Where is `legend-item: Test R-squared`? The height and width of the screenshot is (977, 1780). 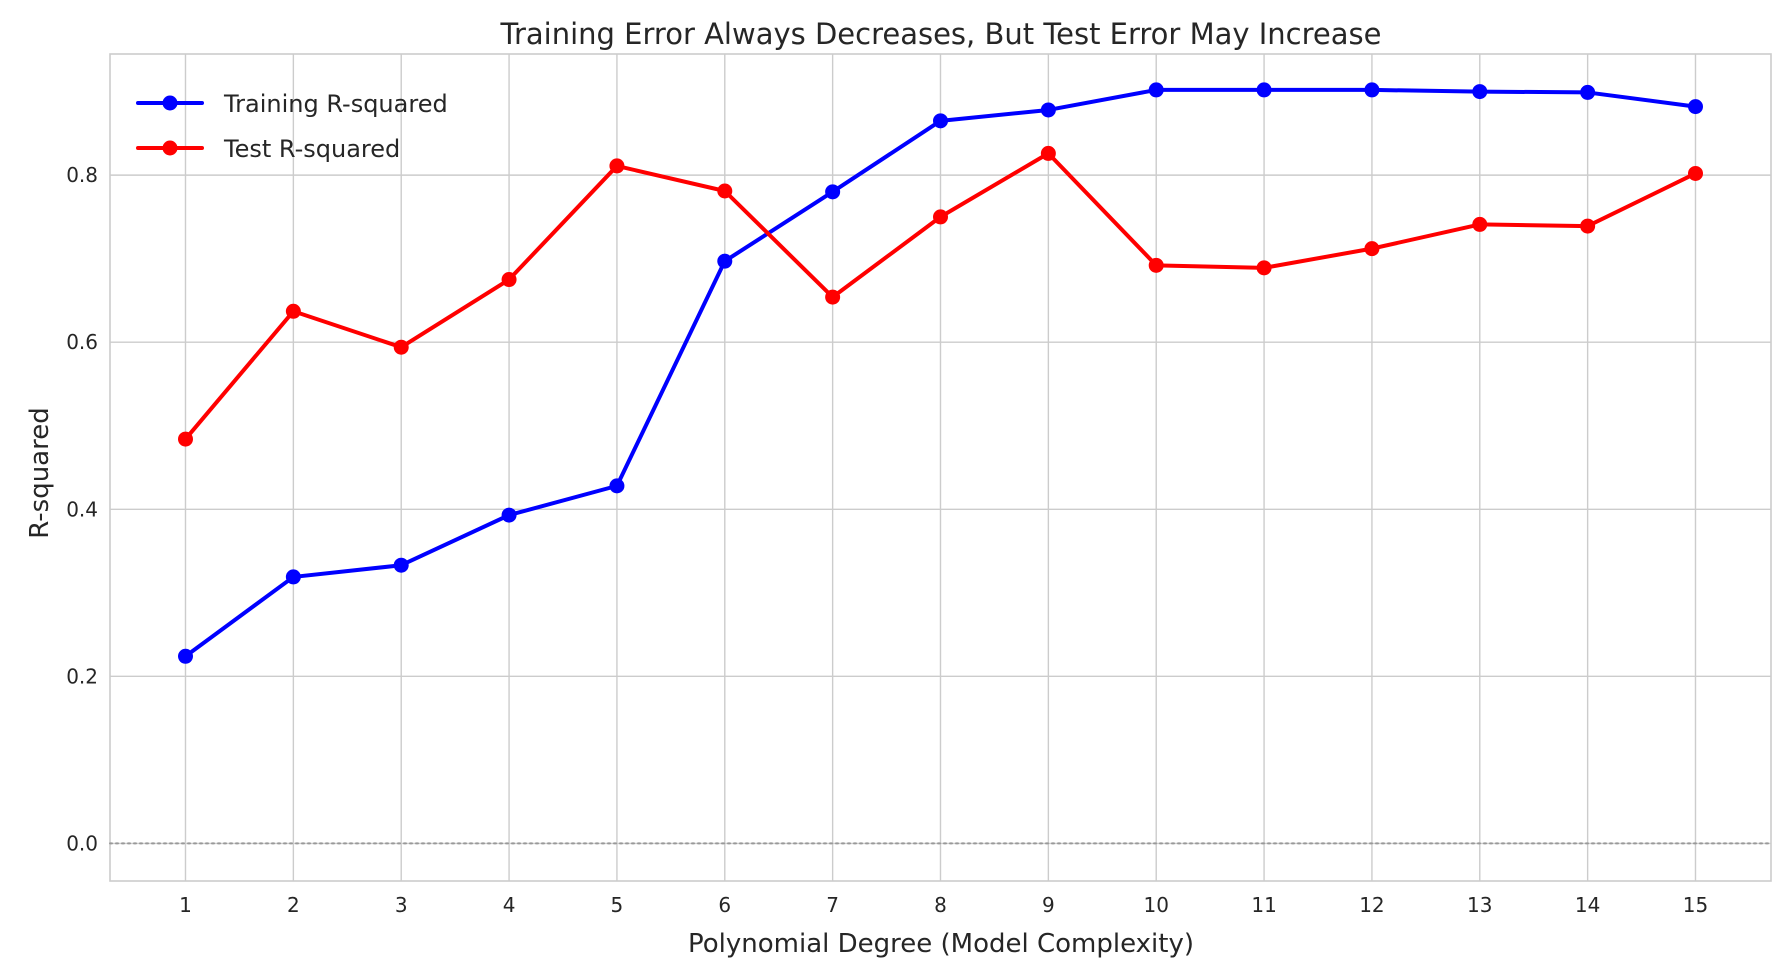 legend-item: Test R-squared is located at coordinates (268, 149).